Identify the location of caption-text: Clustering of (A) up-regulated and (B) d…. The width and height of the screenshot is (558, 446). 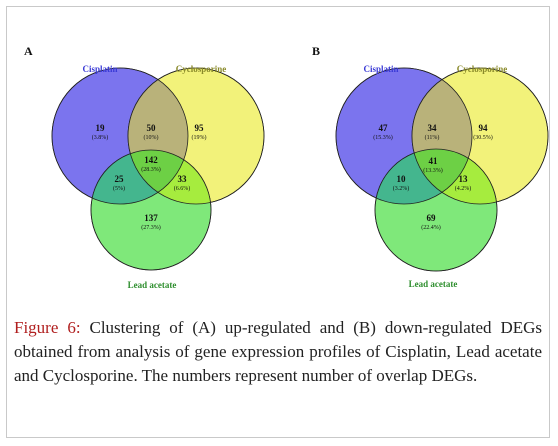
(278, 351).